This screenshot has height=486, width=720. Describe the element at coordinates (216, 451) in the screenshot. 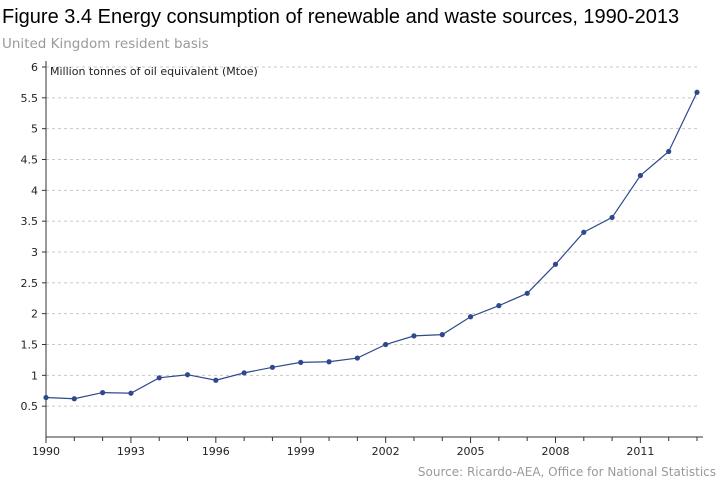

I see `x-tick-label: 1996` at that location.